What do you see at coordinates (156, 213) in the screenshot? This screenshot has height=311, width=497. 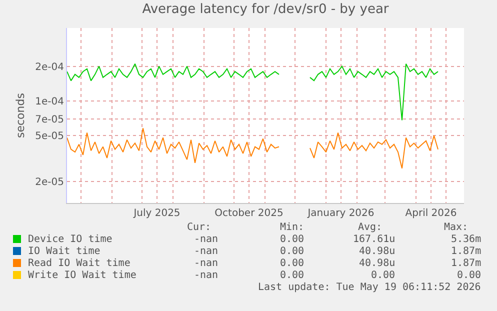 I see `x-tick-label: July 2025` at bounding box center [156, 213].